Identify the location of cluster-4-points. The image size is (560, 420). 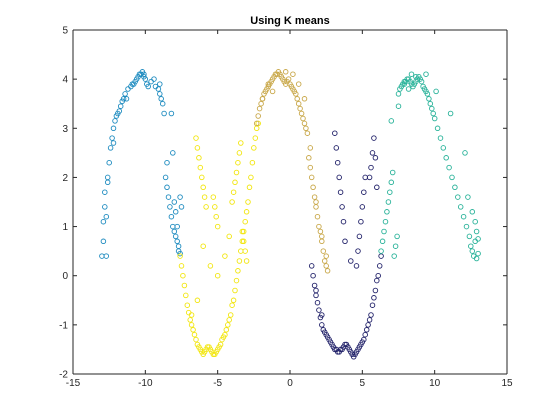
(346, 245).